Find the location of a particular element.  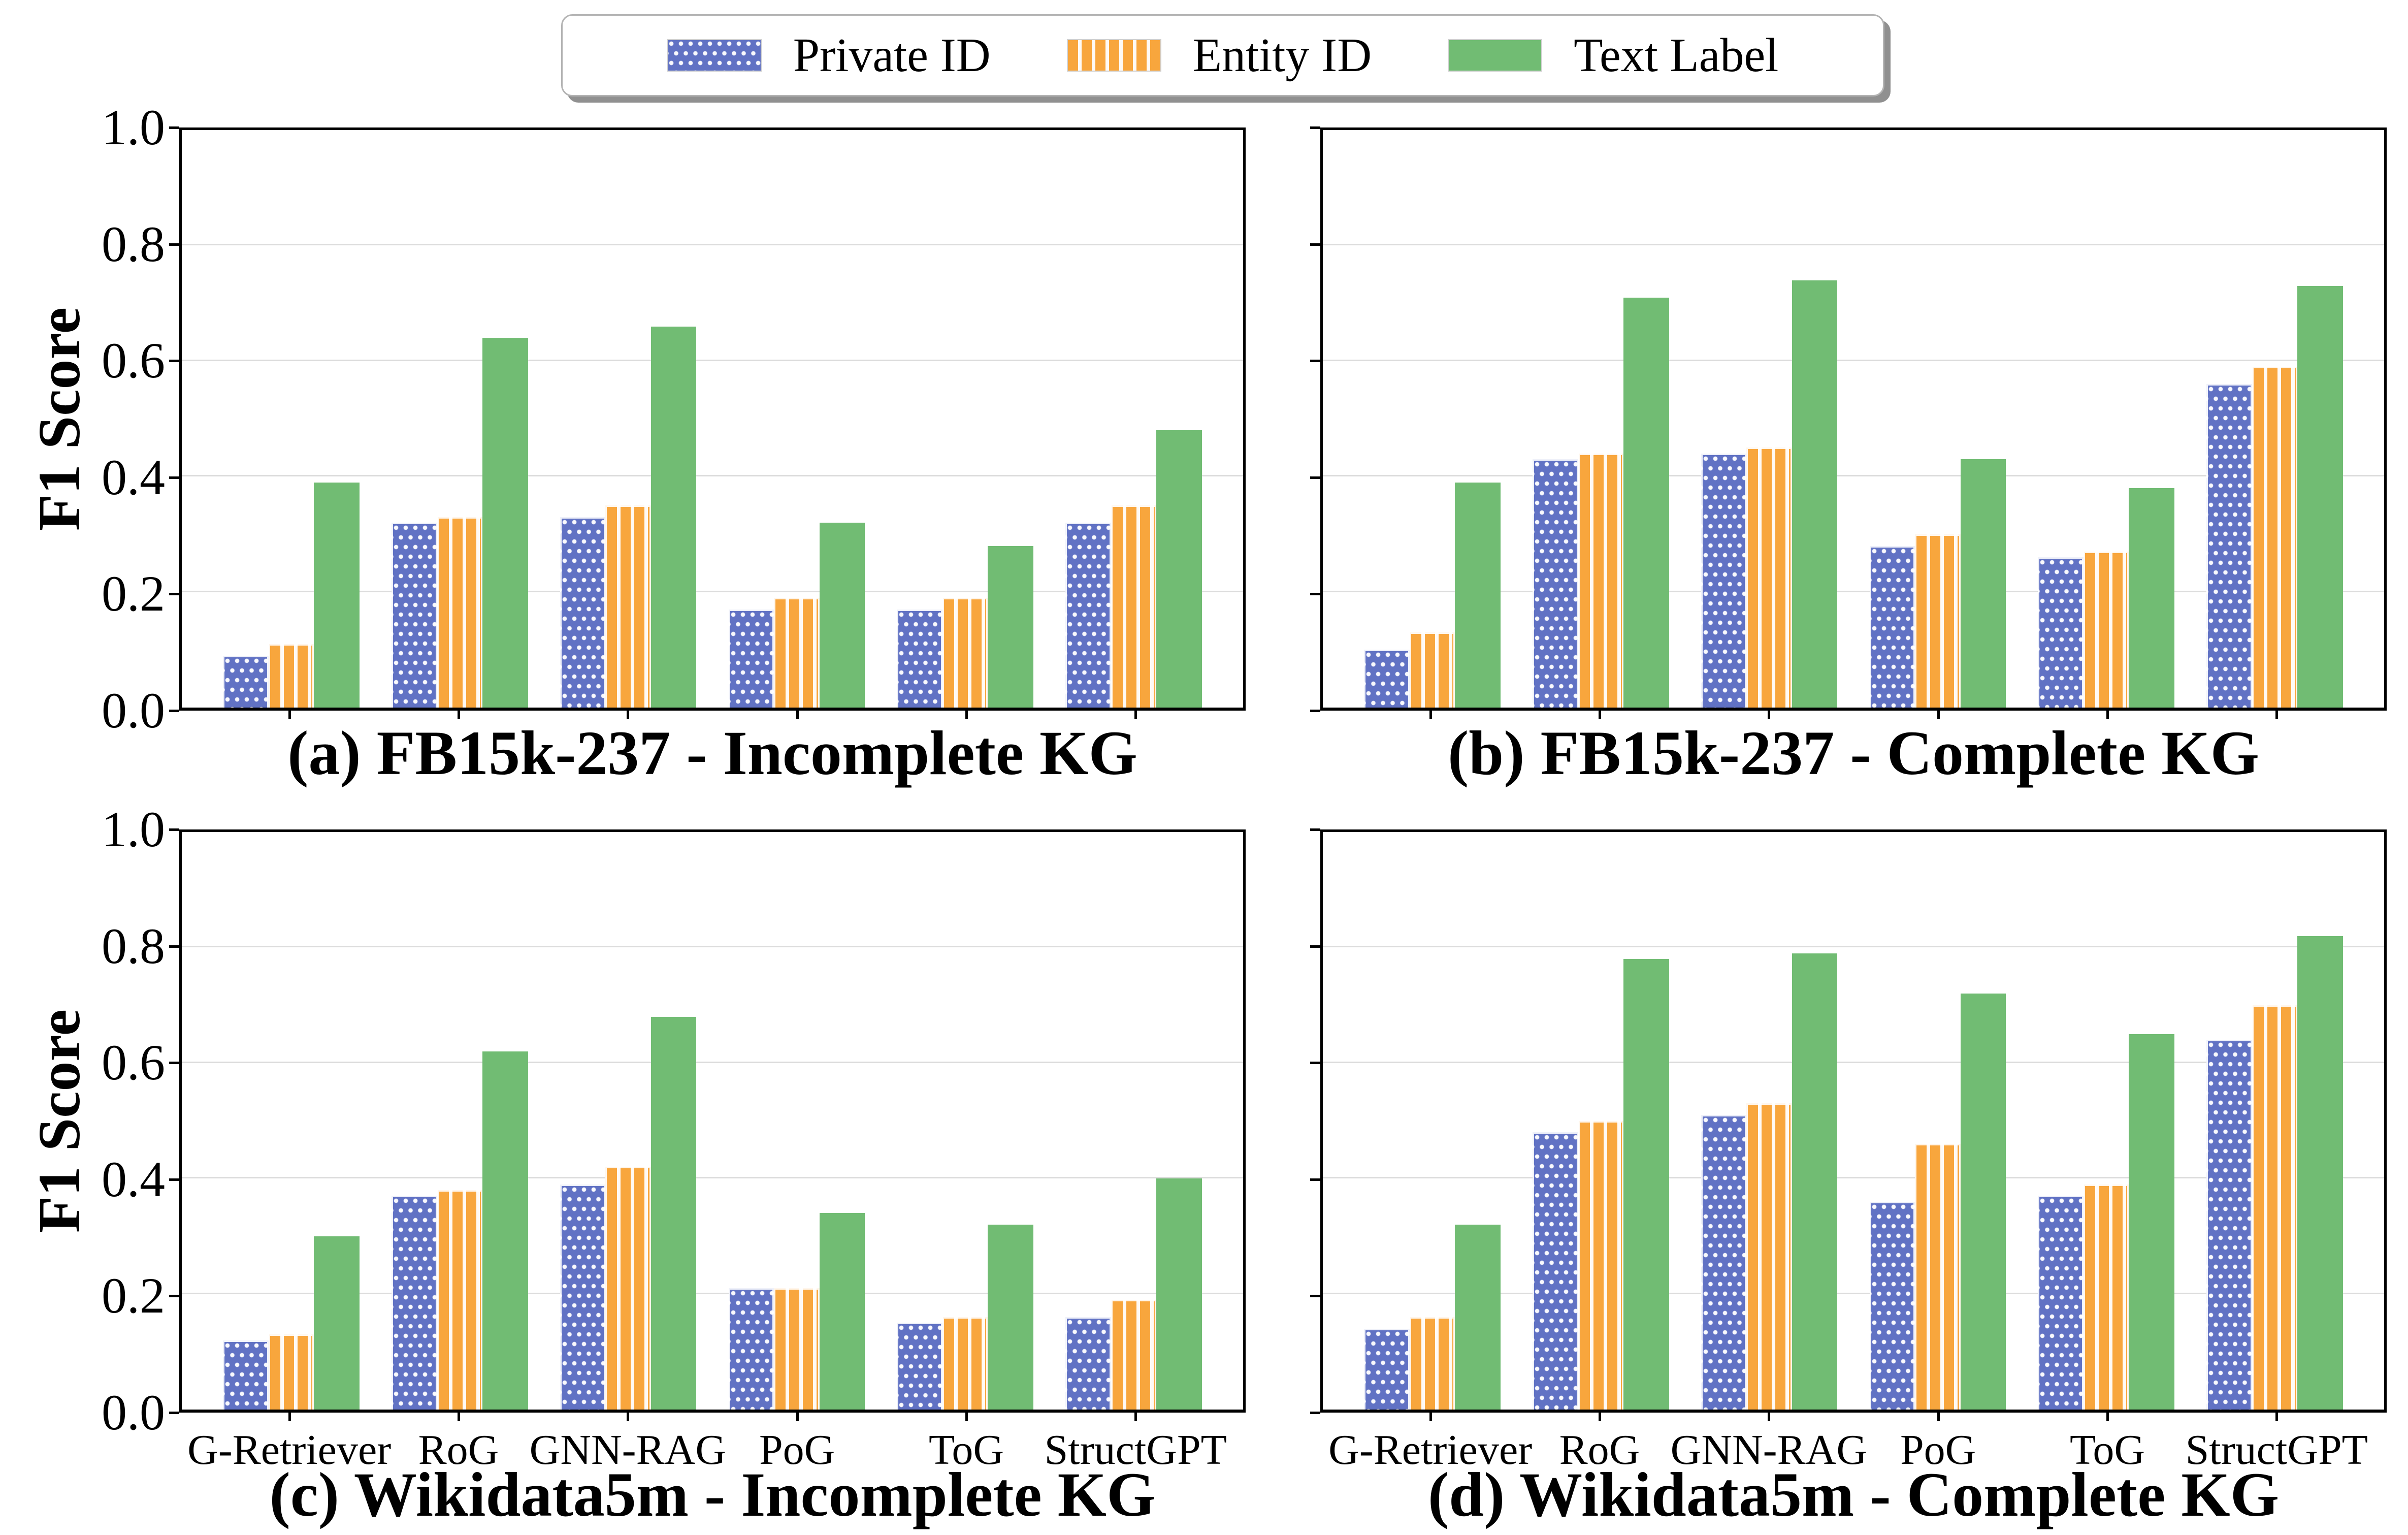

bar-a-pog-text-label is located at coordinates (842, 615).